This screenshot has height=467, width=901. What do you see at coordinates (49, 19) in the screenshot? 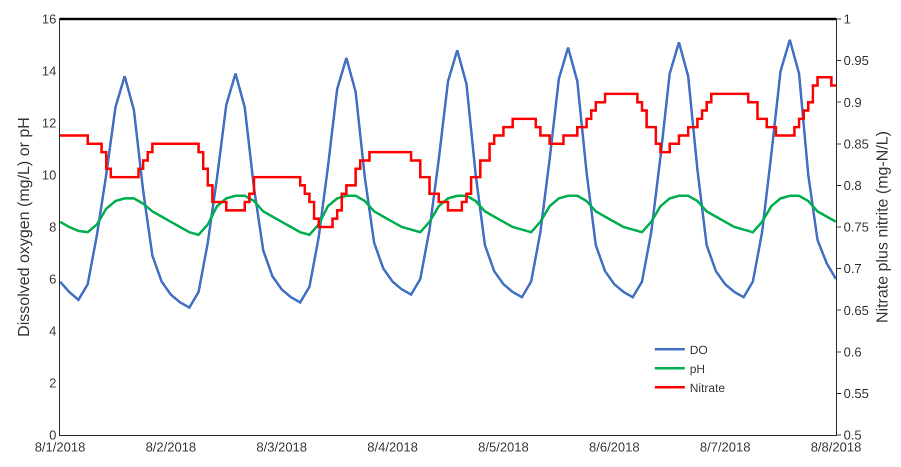
I see `y-tick-label: 16` at bounding box center [49, 19].